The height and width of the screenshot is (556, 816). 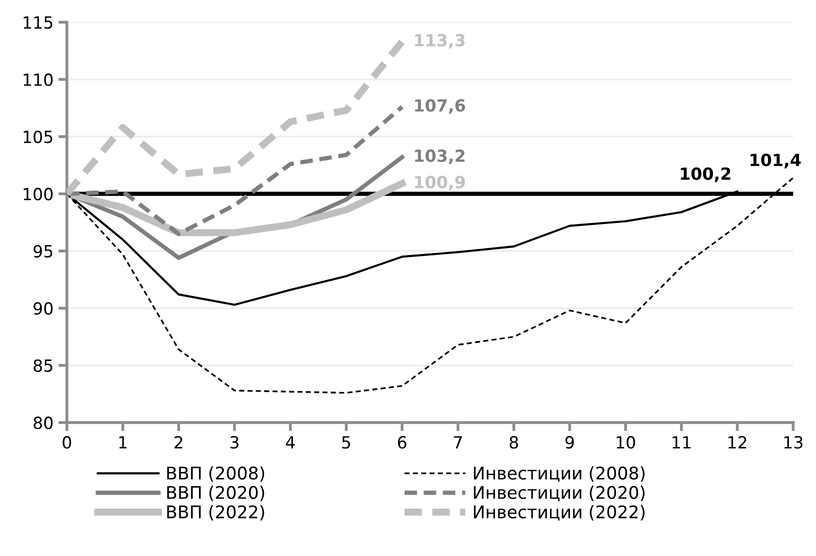 What do you see at coordinates (67, 442) in the screenshot?
I see `x-tick-label: 0` at bounding box center [67, 442].